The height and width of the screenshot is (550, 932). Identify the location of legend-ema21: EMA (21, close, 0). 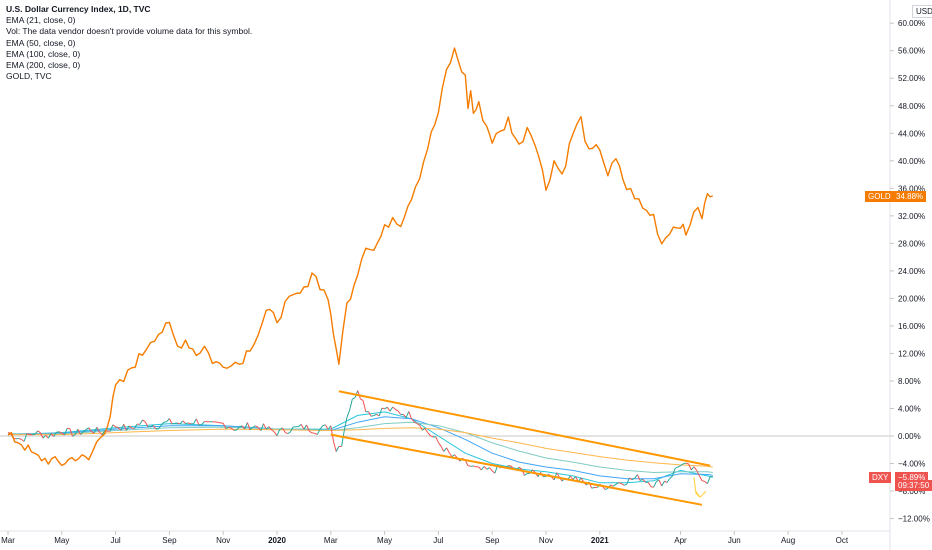
(41, 20).